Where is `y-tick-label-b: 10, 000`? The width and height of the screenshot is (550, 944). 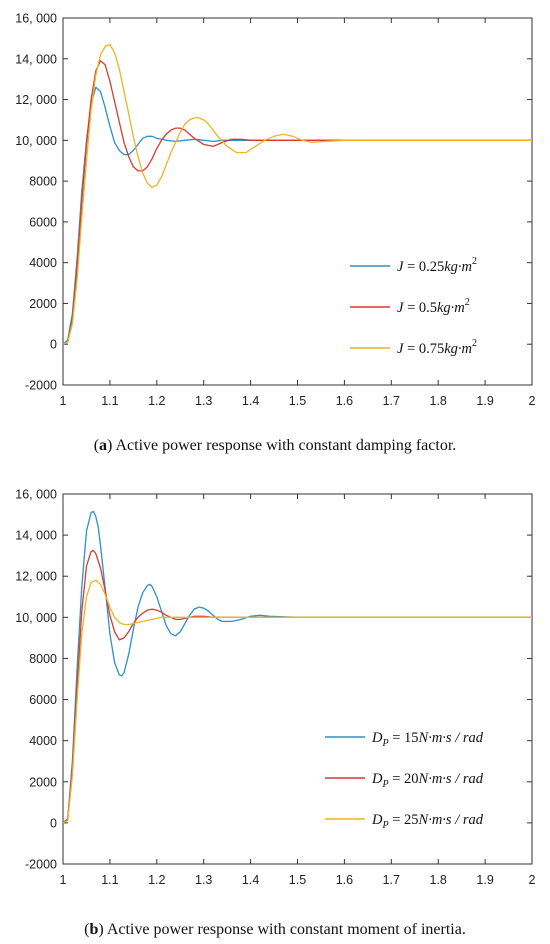
y-tick-label-b: 10, 000 is located at coordinates (36, 618).